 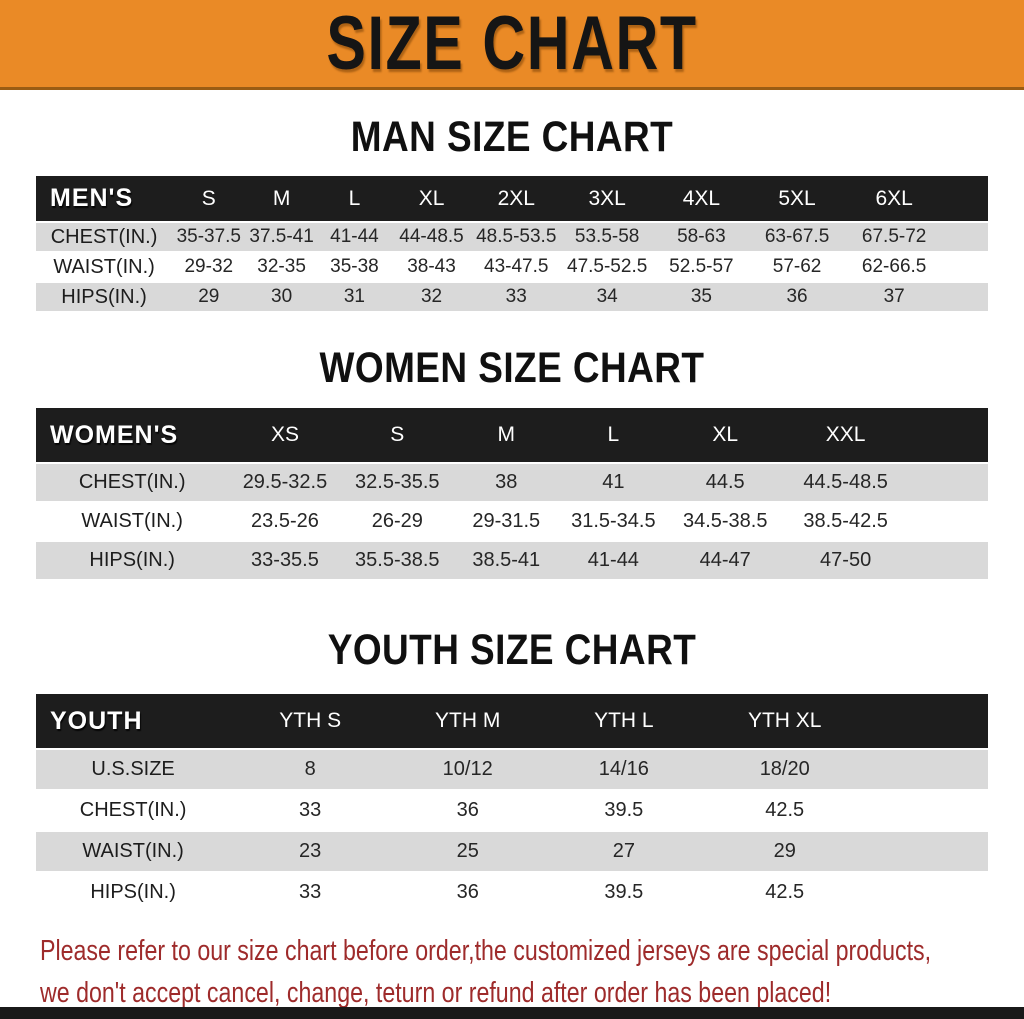 I want to click on size-cell: 38.5-41, so click(x=506, y=560).